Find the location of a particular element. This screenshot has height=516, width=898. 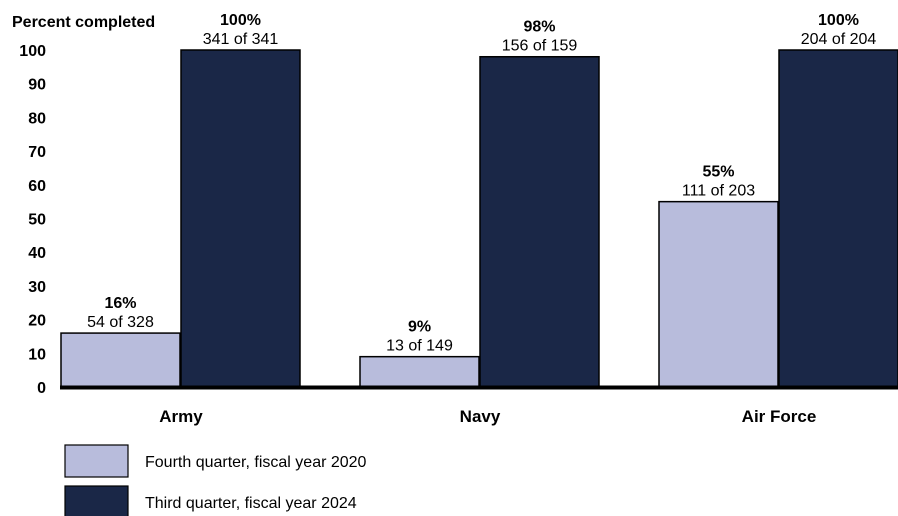

y-axis-title: Percent completed is located at coordinates (83, 22).